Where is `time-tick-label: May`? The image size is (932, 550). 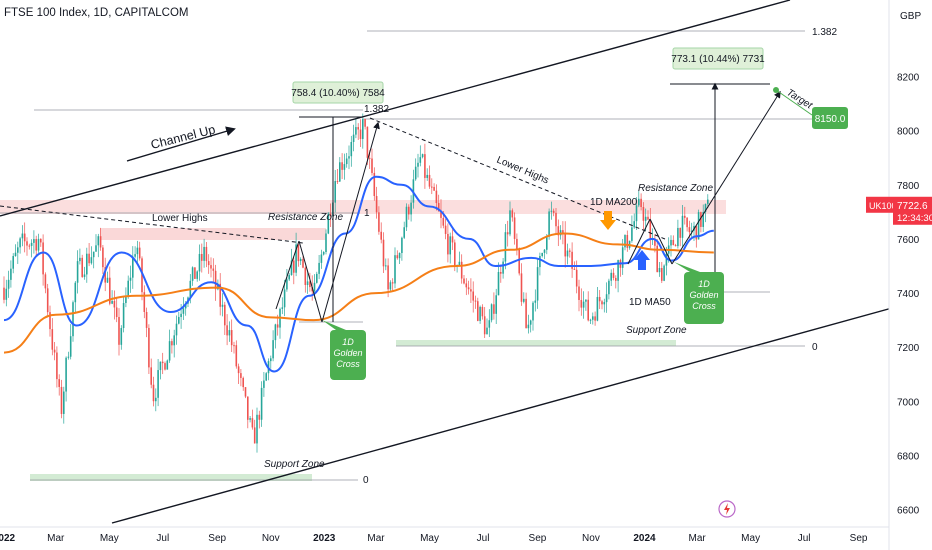 time-tick-label: May is located at coordinates (750, 538).